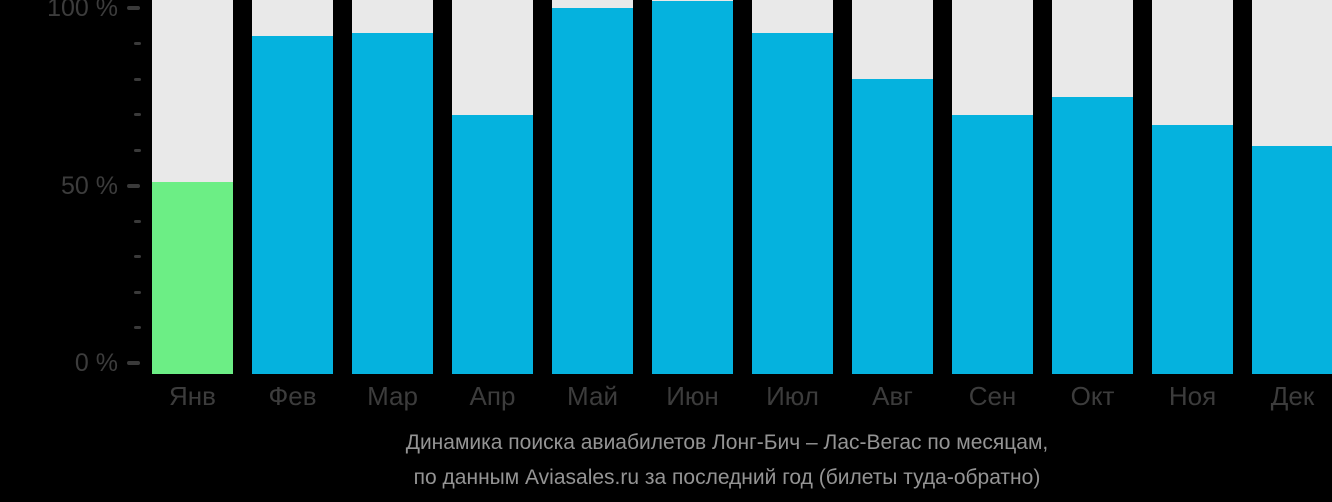 The width and height of the screenshot is (1332, 502). I want to click on bar-12-Дек, so click(1292, 260).